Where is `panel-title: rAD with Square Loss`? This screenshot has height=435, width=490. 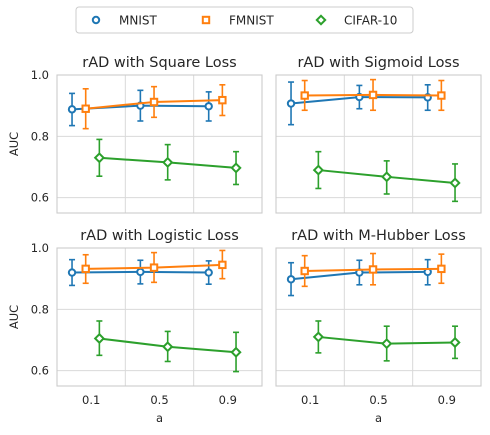
panel-title: rAD with Square Loss is located at coordinates (159, 63).